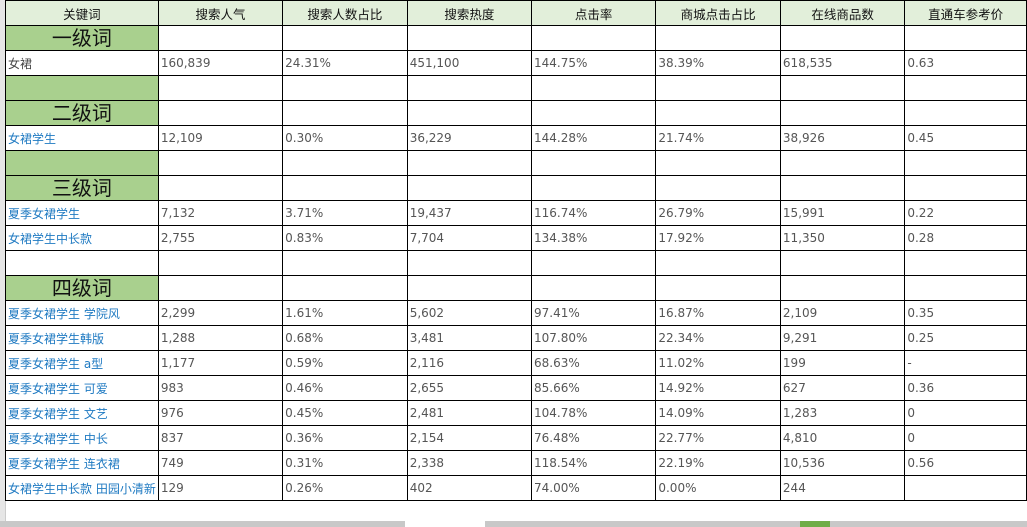 The height and width of the screenshot is (527, 1027). I want to click on cell: 0.28, so click(965, 238).